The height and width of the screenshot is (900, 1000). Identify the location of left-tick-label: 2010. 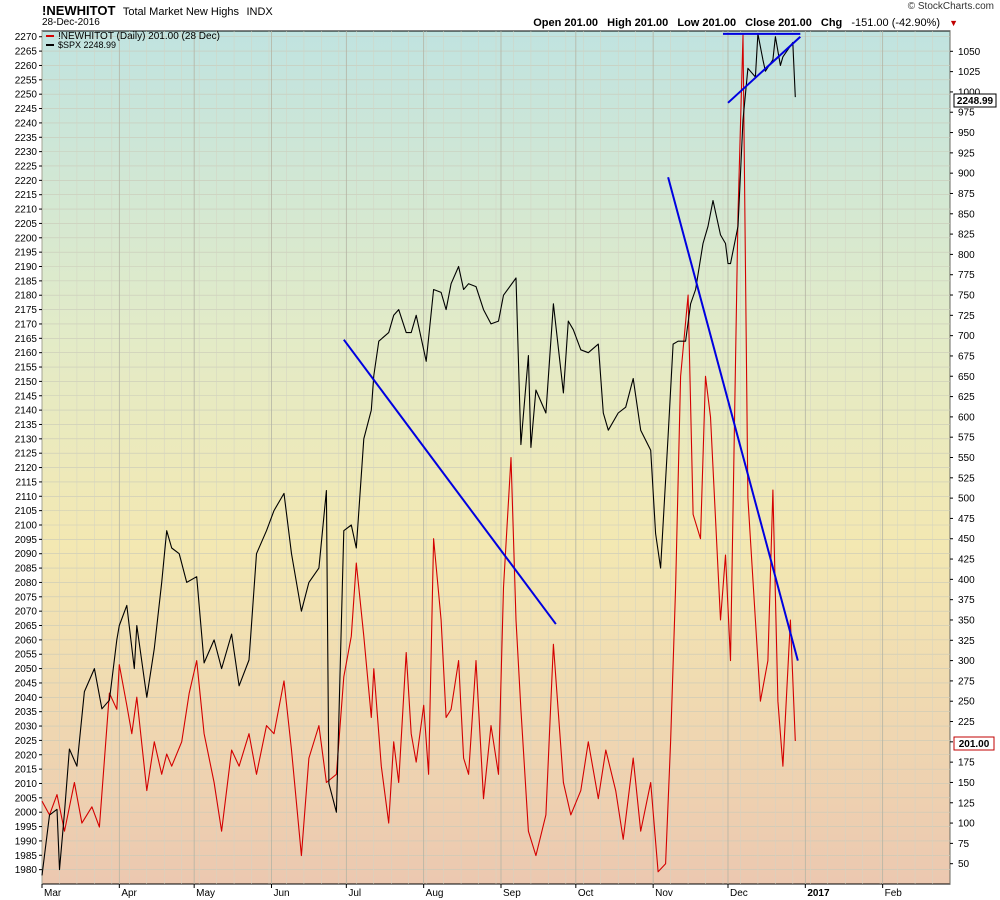
(26, 784).